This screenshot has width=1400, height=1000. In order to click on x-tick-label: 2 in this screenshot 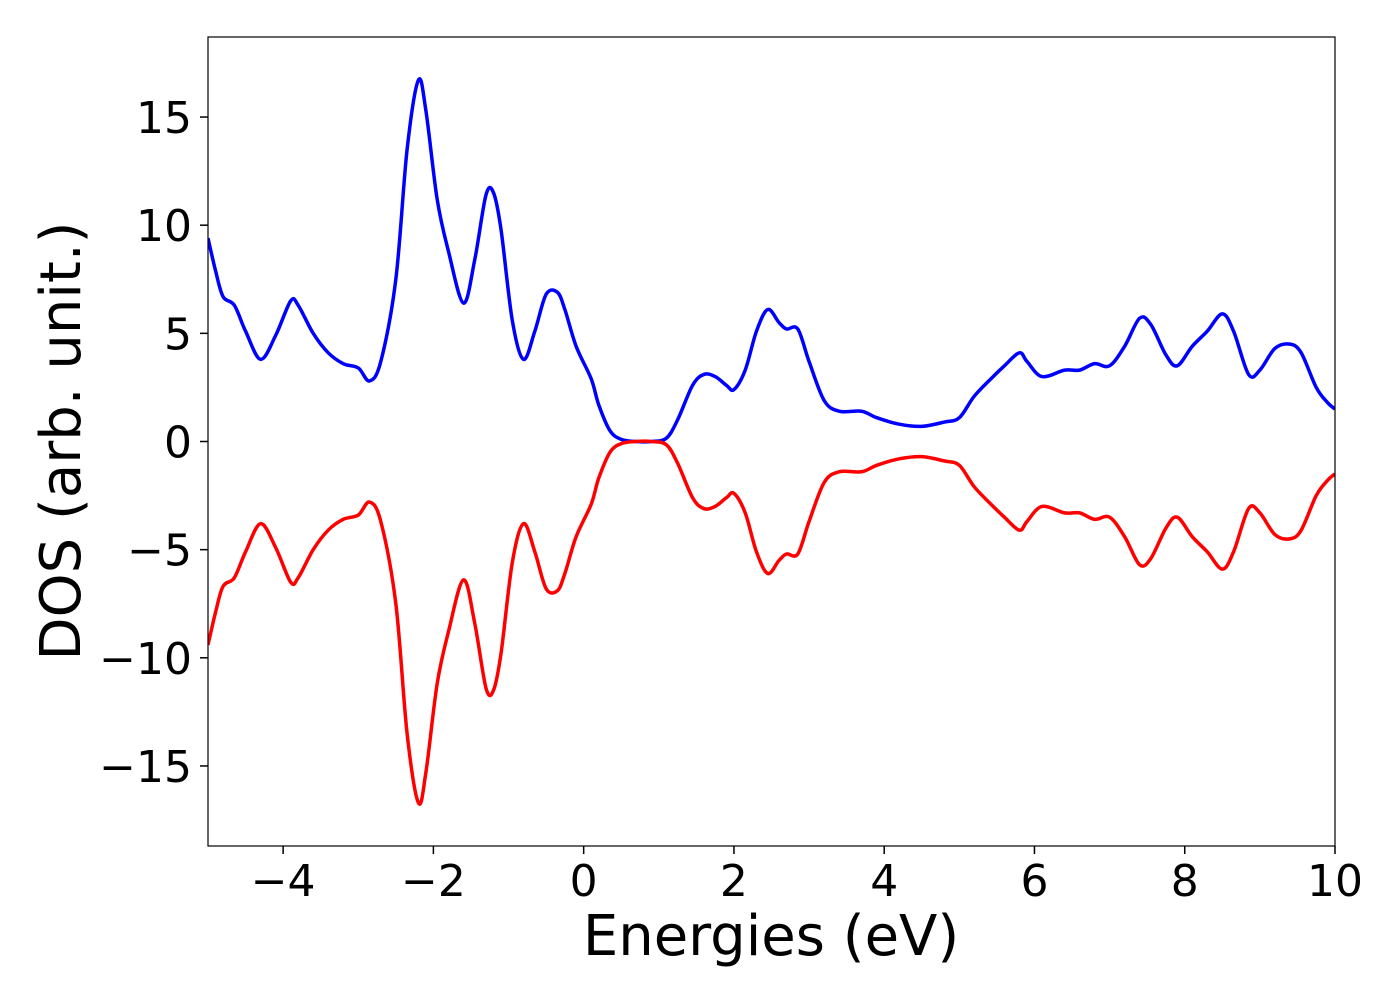, I will do `click(734, 881)`.